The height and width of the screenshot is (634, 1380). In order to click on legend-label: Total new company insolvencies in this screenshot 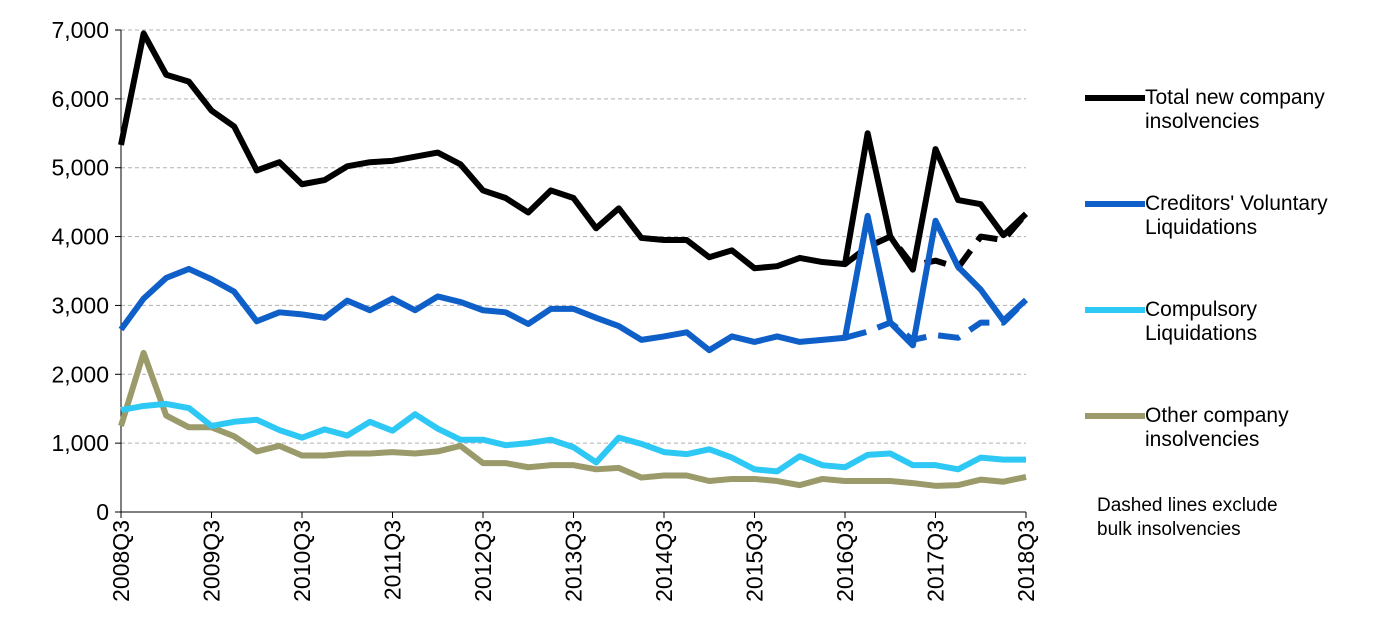, I will do `click(1235, 109)`.